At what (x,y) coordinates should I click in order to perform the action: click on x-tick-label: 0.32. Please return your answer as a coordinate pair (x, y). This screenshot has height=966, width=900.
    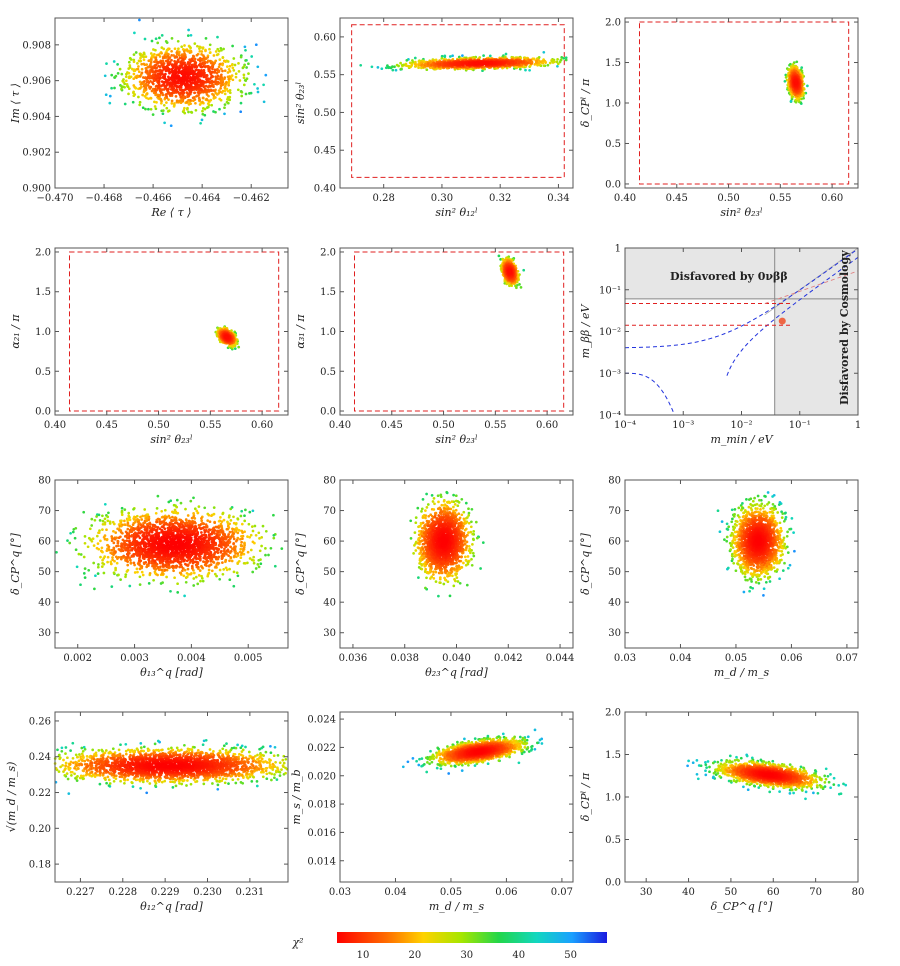
    Looking at the image, I should click on (500, 198).